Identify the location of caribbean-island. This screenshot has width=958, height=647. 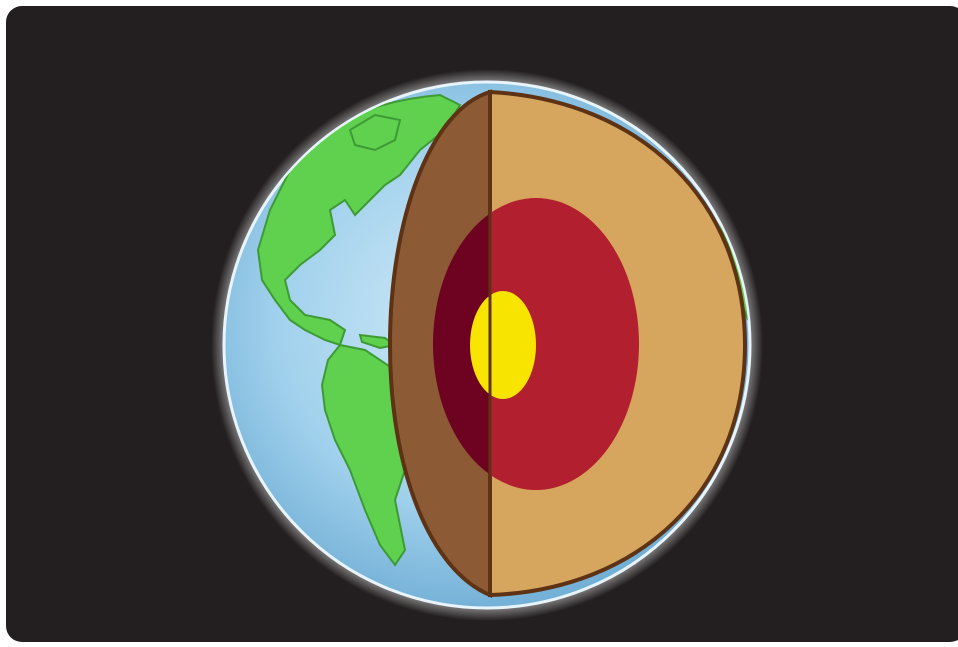
(378, 341).